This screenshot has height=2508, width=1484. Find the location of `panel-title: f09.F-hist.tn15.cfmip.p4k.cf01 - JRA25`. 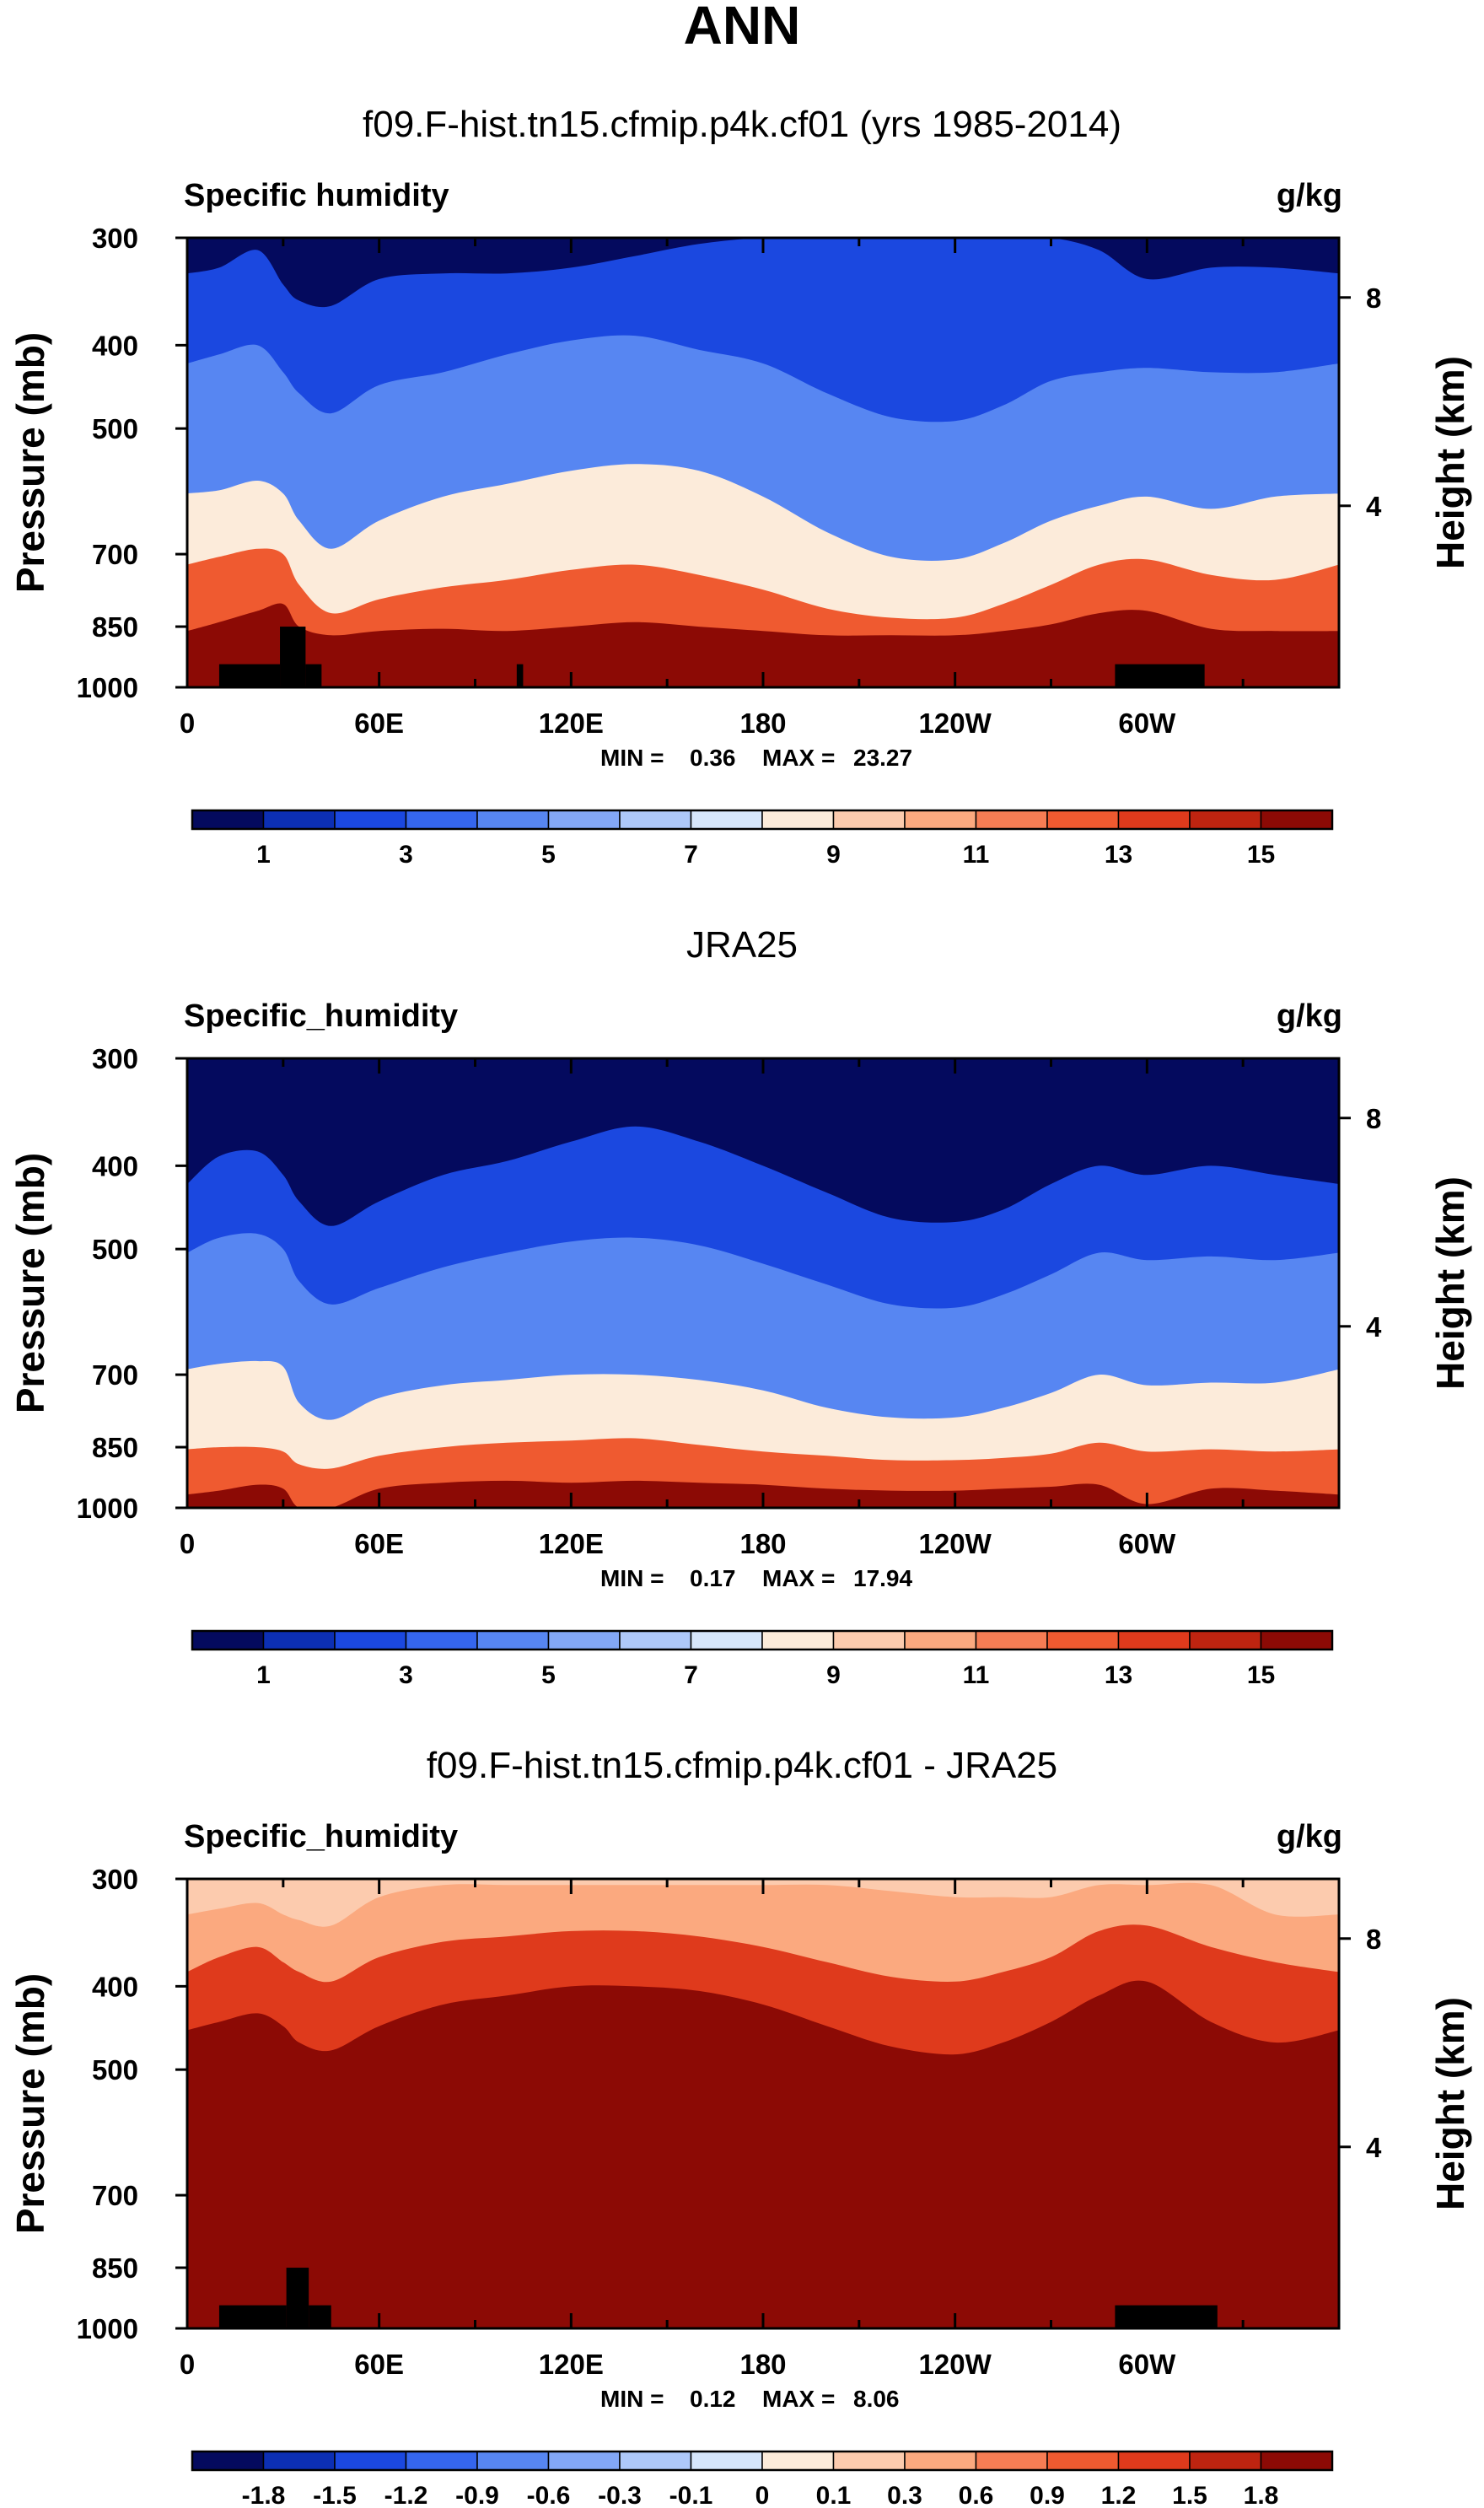

panel-title: f09.F-hist.tn15.cfmip.p4k.cf01 - JRA25 is located at coordinates (742, 1765).